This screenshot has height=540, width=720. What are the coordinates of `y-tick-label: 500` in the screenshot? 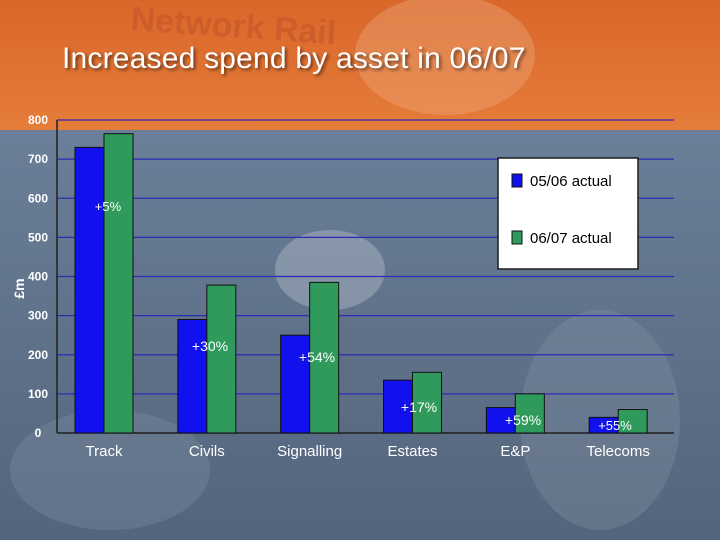 It's located at (38, 237).